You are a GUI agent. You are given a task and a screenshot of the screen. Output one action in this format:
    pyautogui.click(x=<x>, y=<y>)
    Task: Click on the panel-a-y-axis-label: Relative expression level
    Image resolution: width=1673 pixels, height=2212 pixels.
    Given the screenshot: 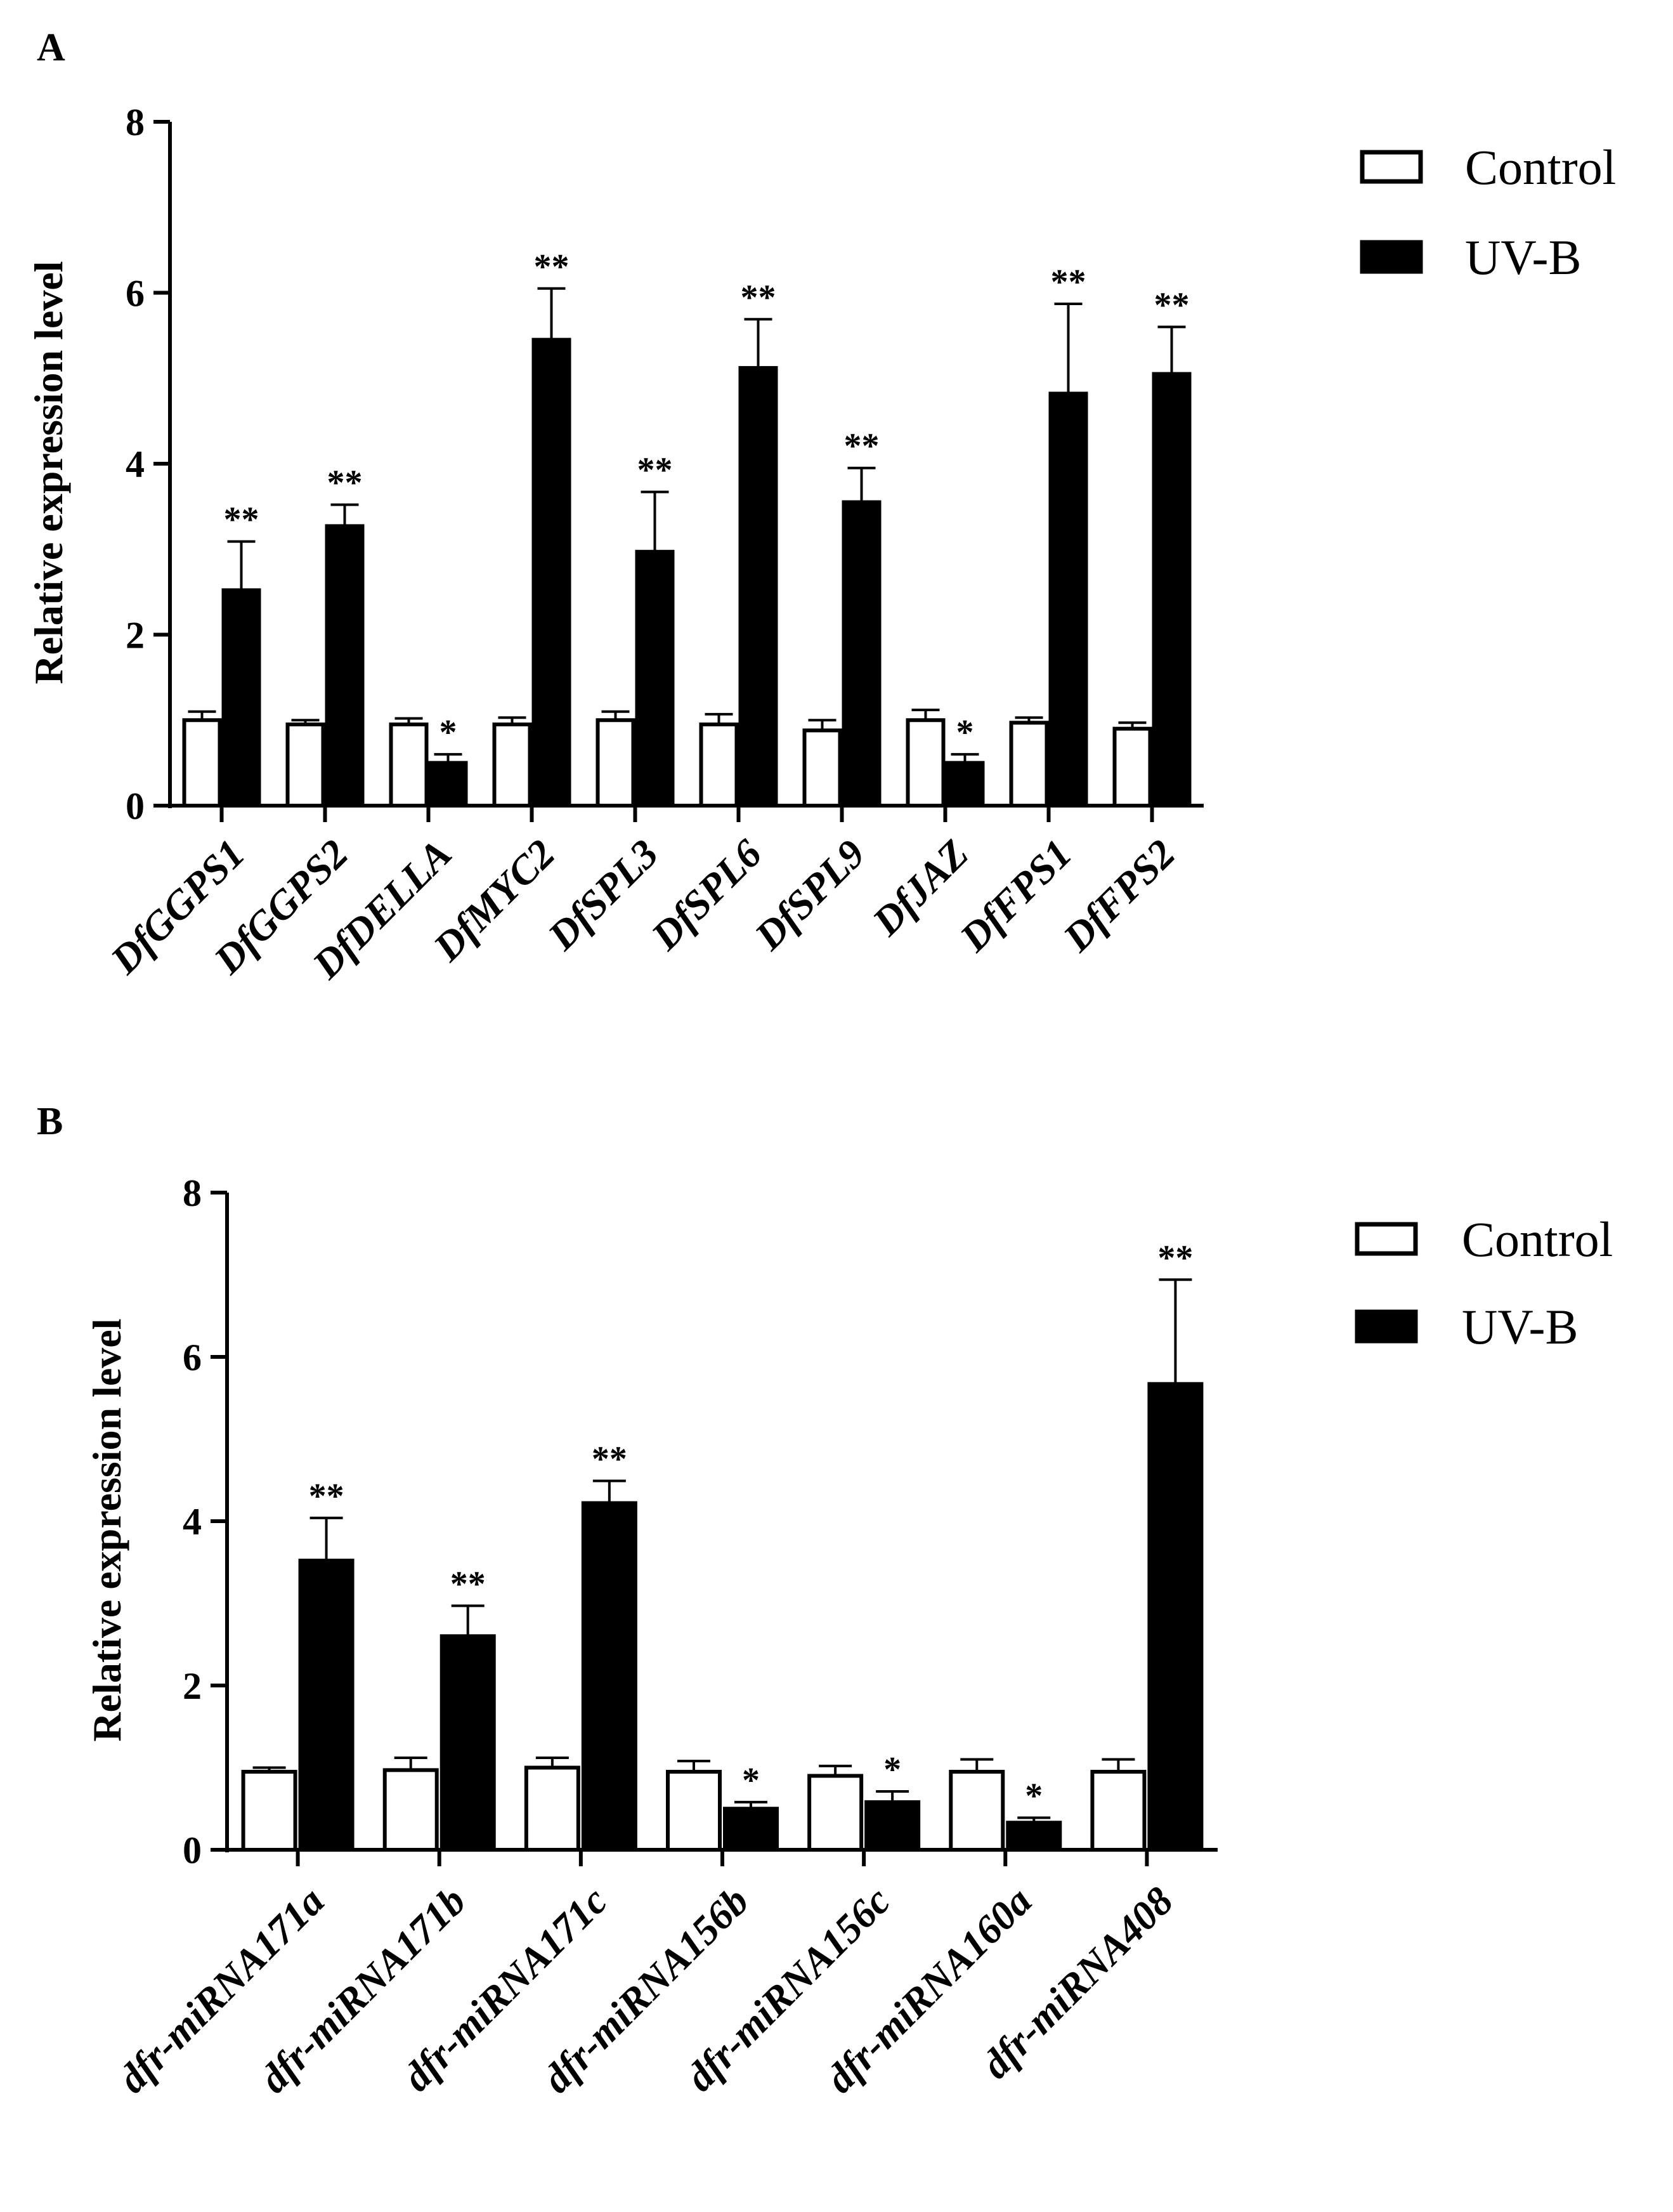 What is the action you would take?
    pyautogui.click(x=48, y=473)
    